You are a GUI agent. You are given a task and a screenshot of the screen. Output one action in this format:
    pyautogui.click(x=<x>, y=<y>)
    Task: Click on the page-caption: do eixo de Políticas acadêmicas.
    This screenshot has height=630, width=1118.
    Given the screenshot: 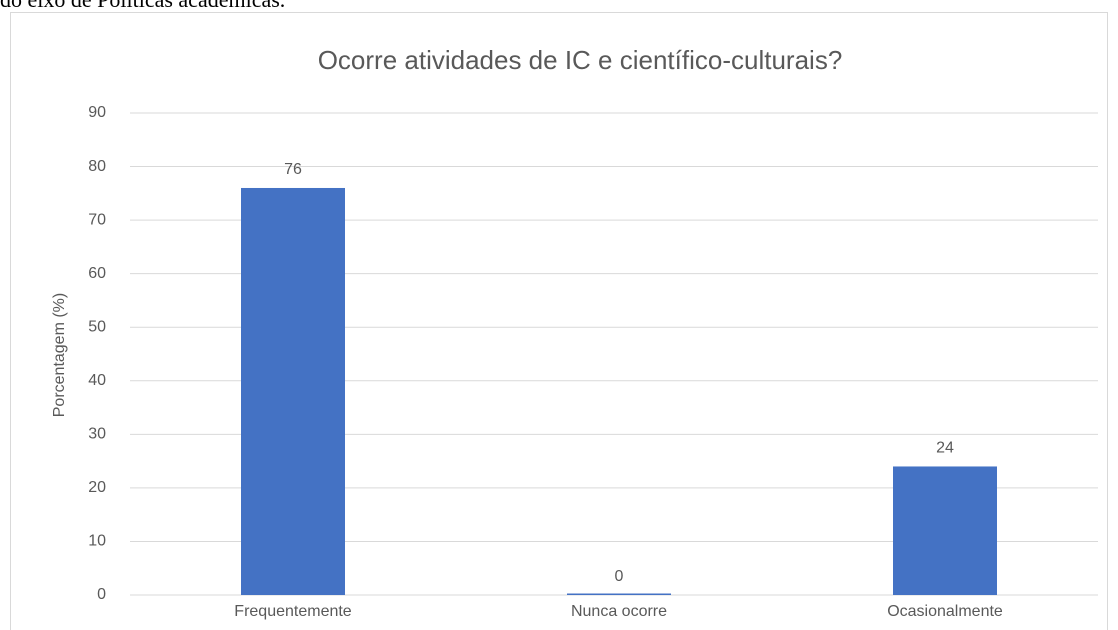 What is the action you would take?
    pyautogui.click(x=142, y=6)
    